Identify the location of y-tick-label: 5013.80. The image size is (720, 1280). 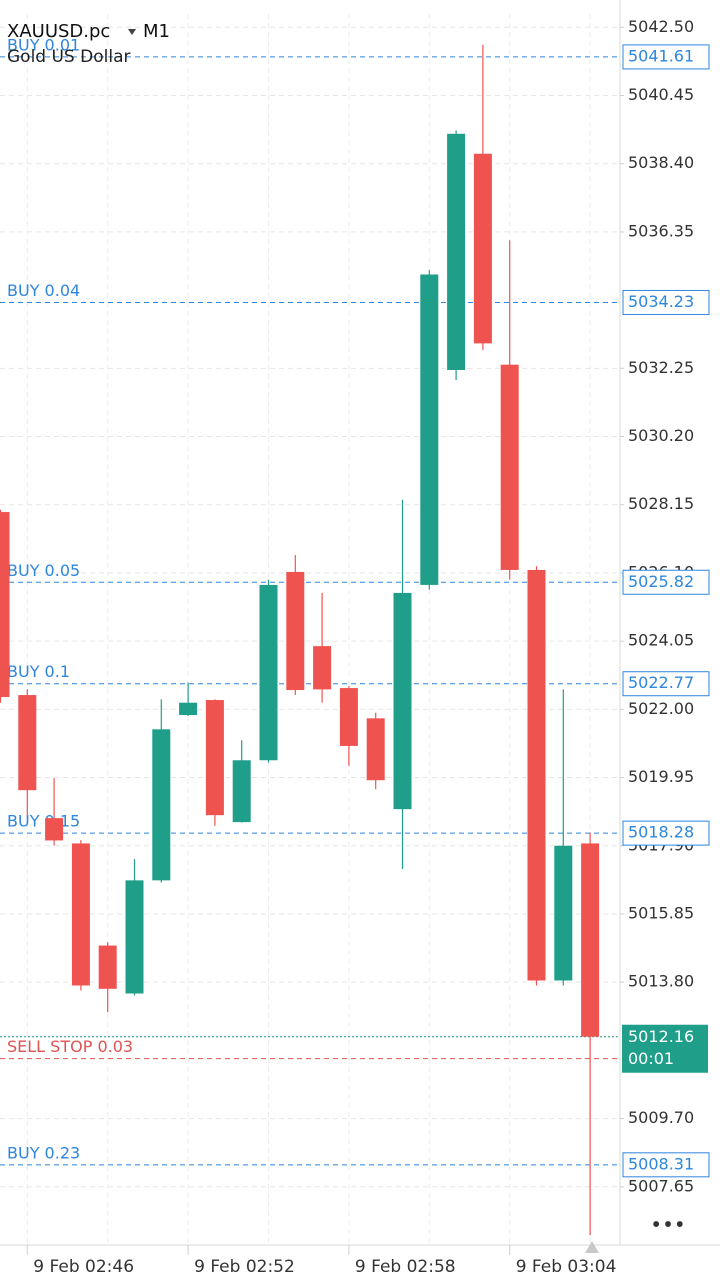
(661, 981).